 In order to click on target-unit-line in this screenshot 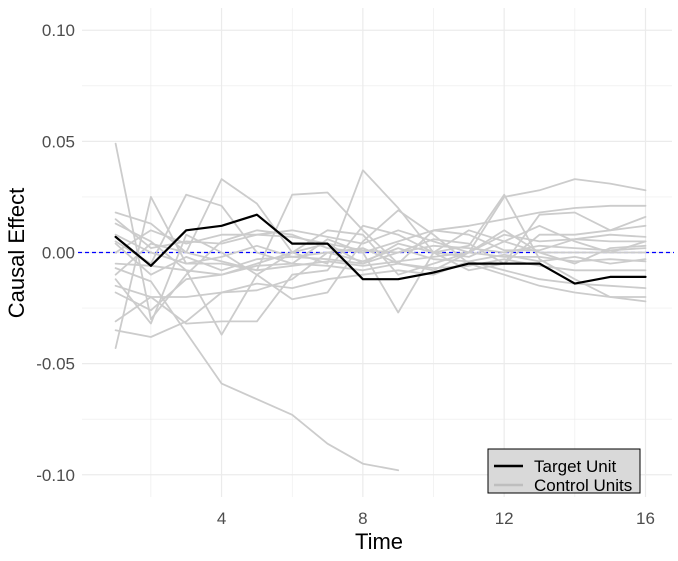, I will do `click(380, 249)`.